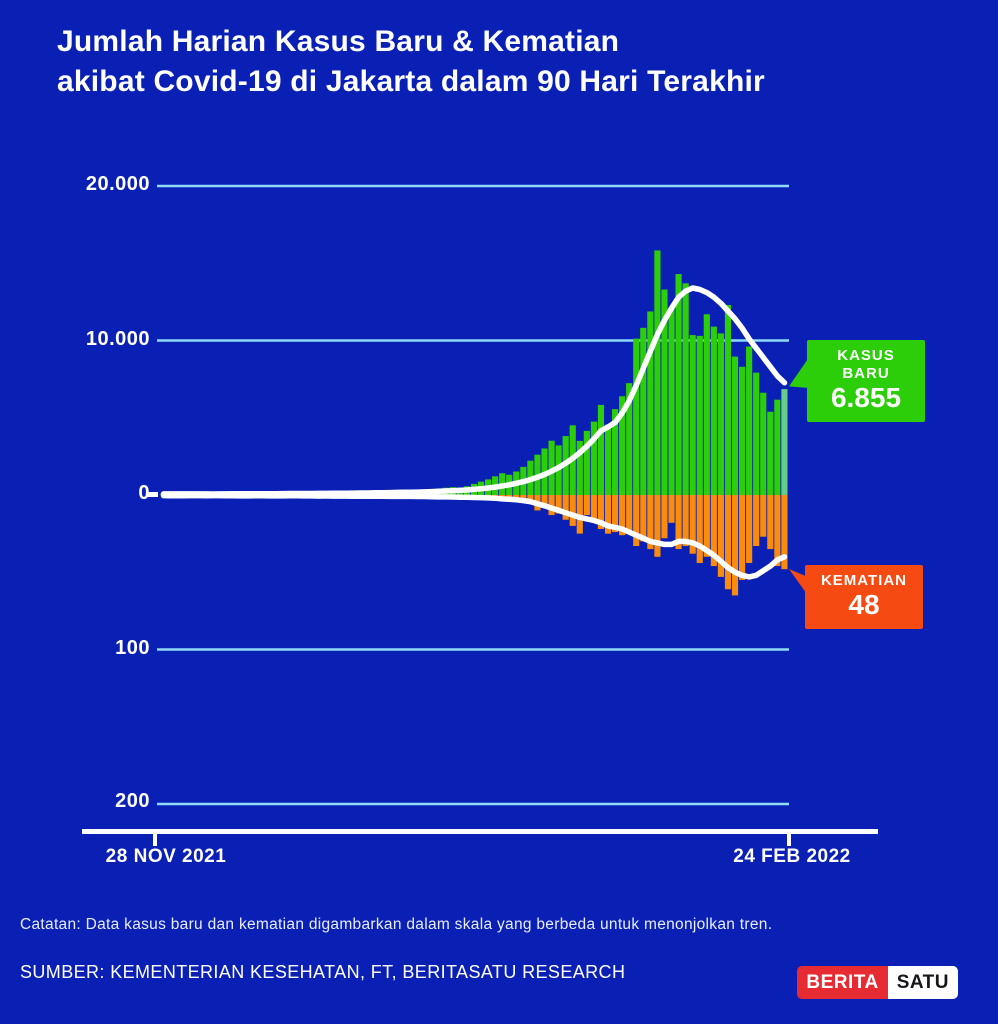  I want to click on callout-kasus-baru-value: 6.855, so click(866, 397).